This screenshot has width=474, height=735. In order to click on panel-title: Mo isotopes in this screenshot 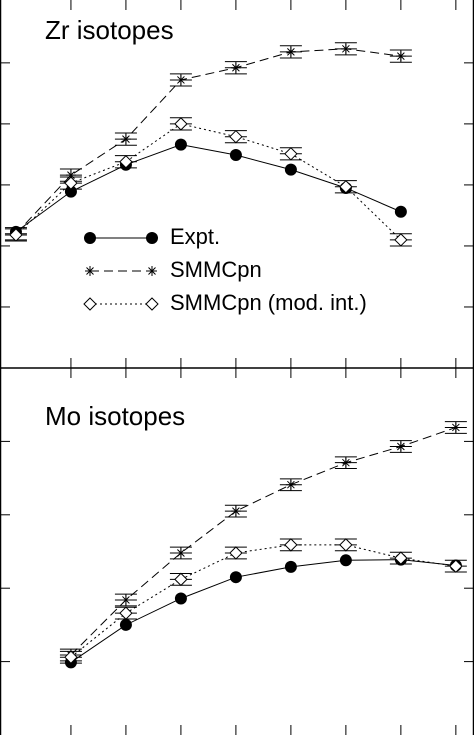, I will do `click(115, 416)`.